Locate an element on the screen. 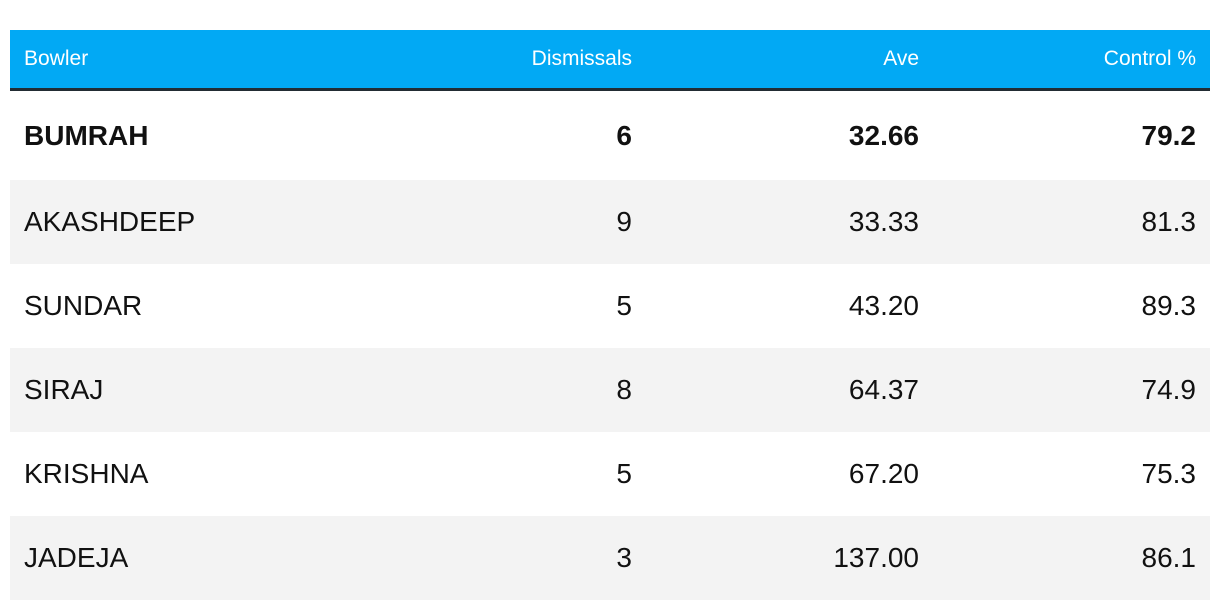 This screenshot has width=1220, height=610. header-cell: Control % is located at coordinates (1071, 60).